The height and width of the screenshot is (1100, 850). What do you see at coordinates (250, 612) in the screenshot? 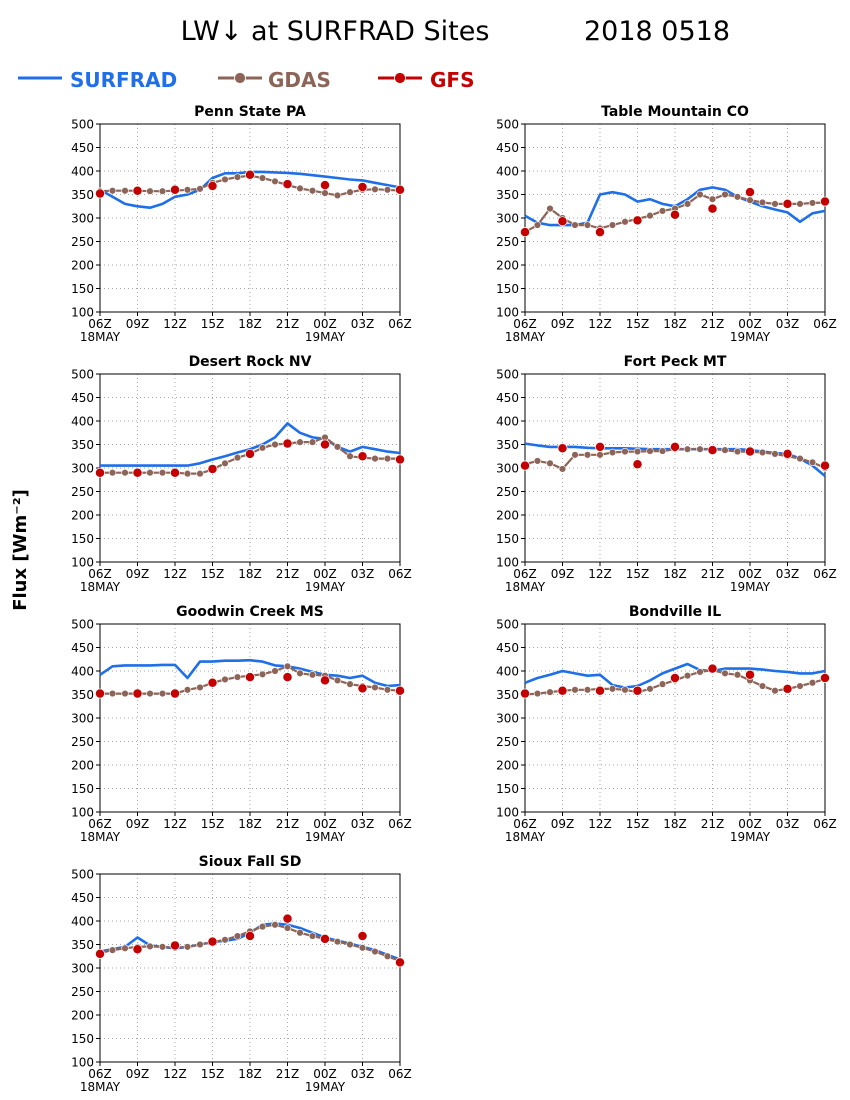
I see `panel-title: Goodwin Creek MS` at bounding box center [250, 612].